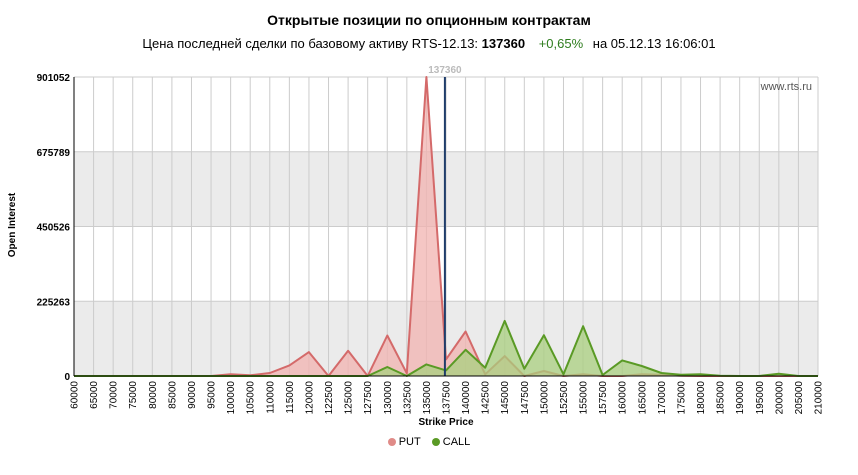  What do you see at coordinates (368, 398) in the screenshot?
I see `x-tick-label: 127500` at bounding box center [368, 398].